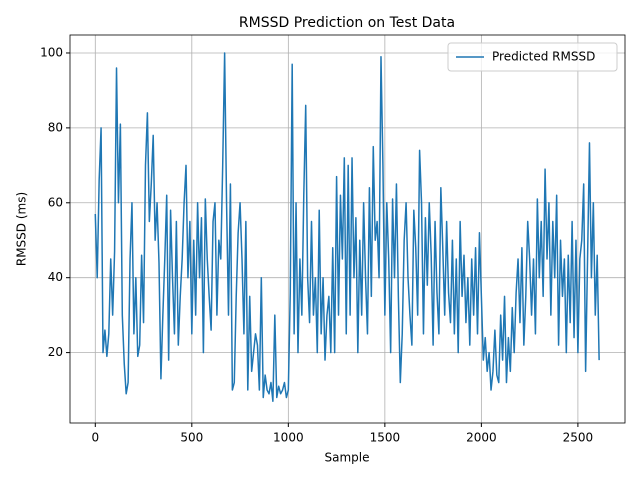 The image size is (640, 480). I want to click on legend-label: Predicted RMSSD, so click(543, 57).